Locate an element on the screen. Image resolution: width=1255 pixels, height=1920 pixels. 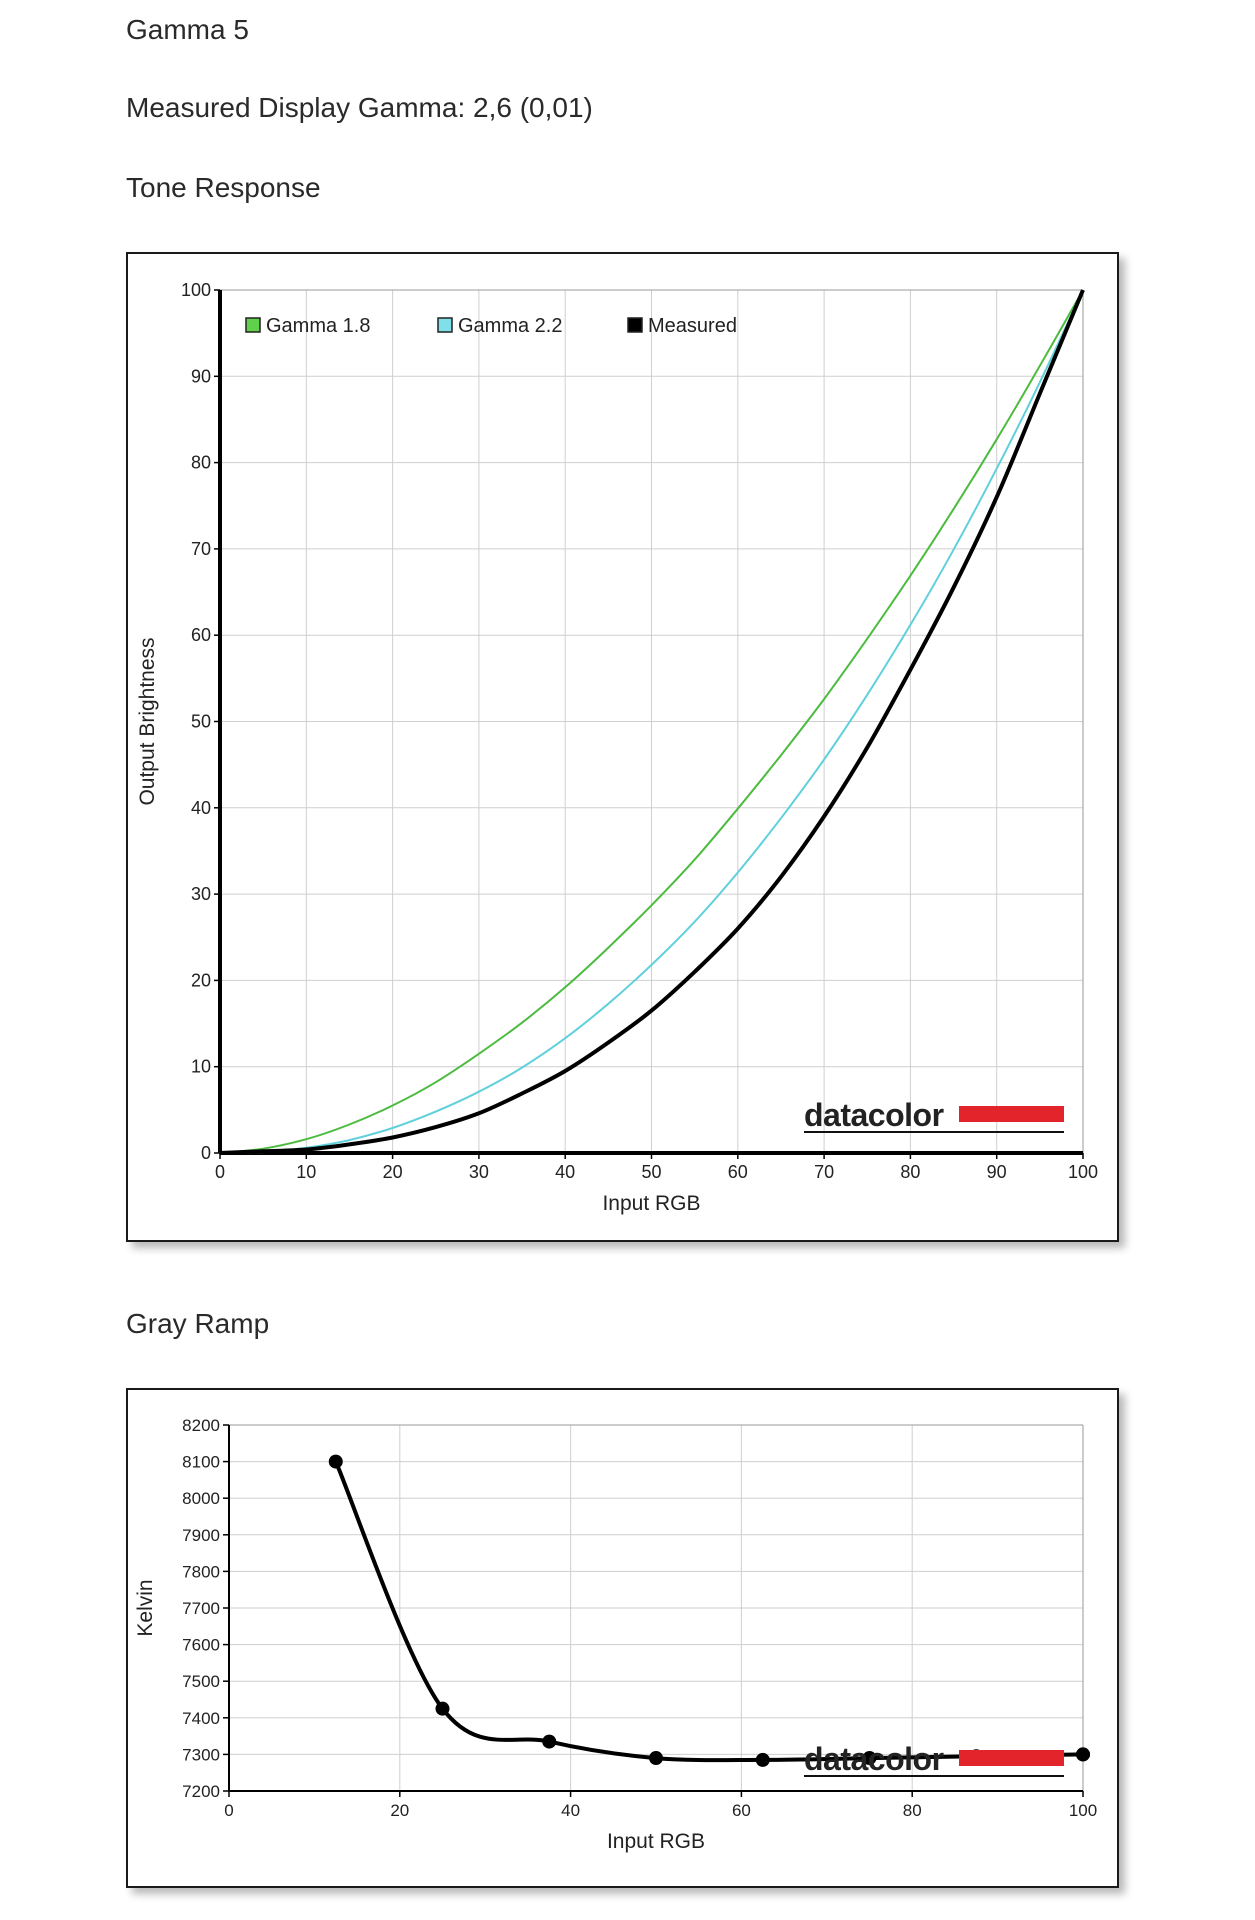
y-tick-label: 8000 is located at coordinates (201, 1498).